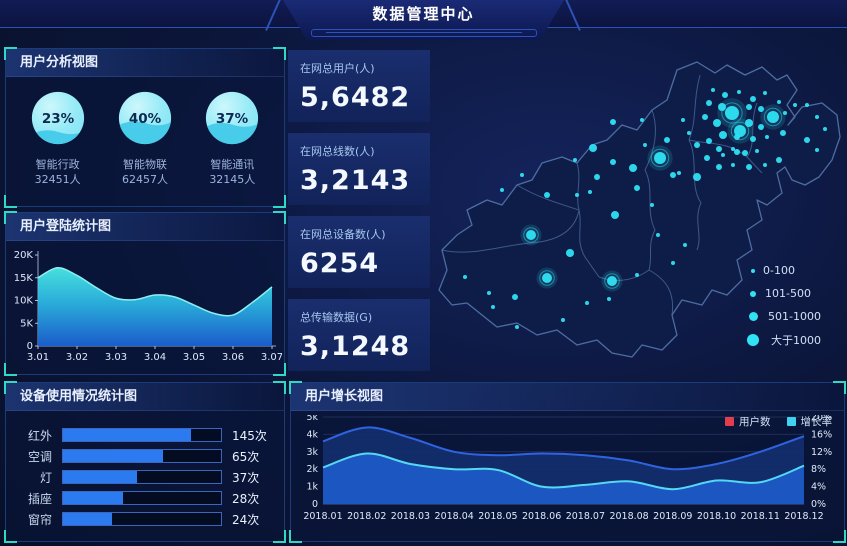  Describe the element at coordinates (410, 516) in the screenshot. I see `svg-text: 2018.03` at that location.